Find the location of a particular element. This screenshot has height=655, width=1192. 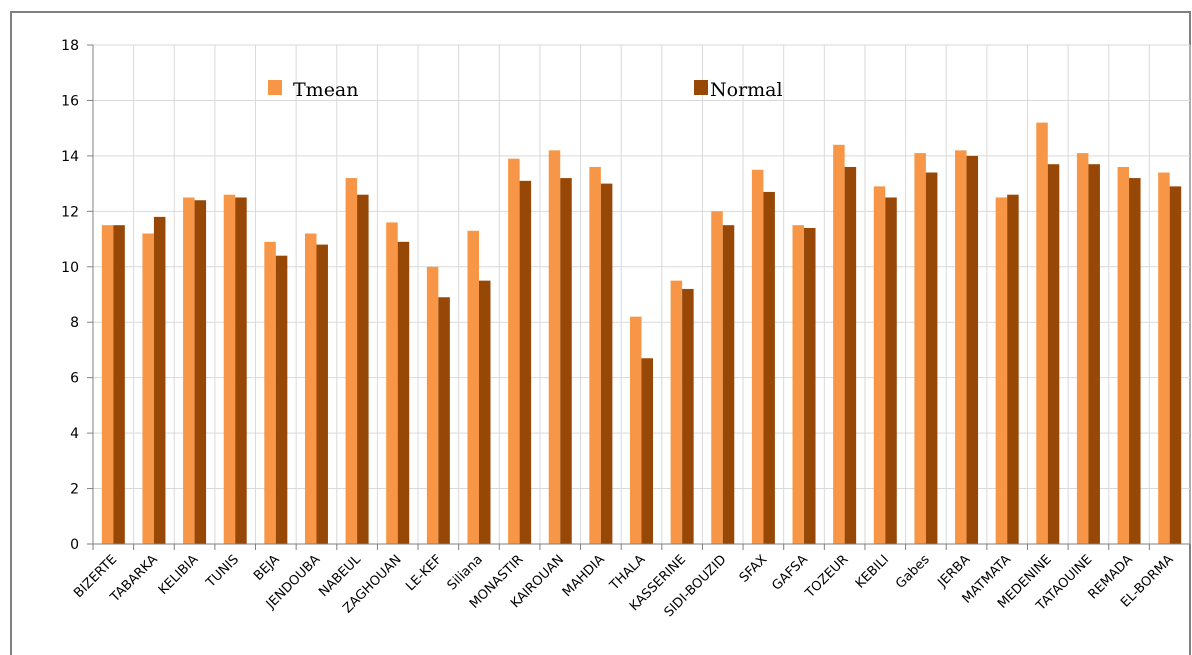

y-tick-label: 16 is located at coordinates (70, 101).